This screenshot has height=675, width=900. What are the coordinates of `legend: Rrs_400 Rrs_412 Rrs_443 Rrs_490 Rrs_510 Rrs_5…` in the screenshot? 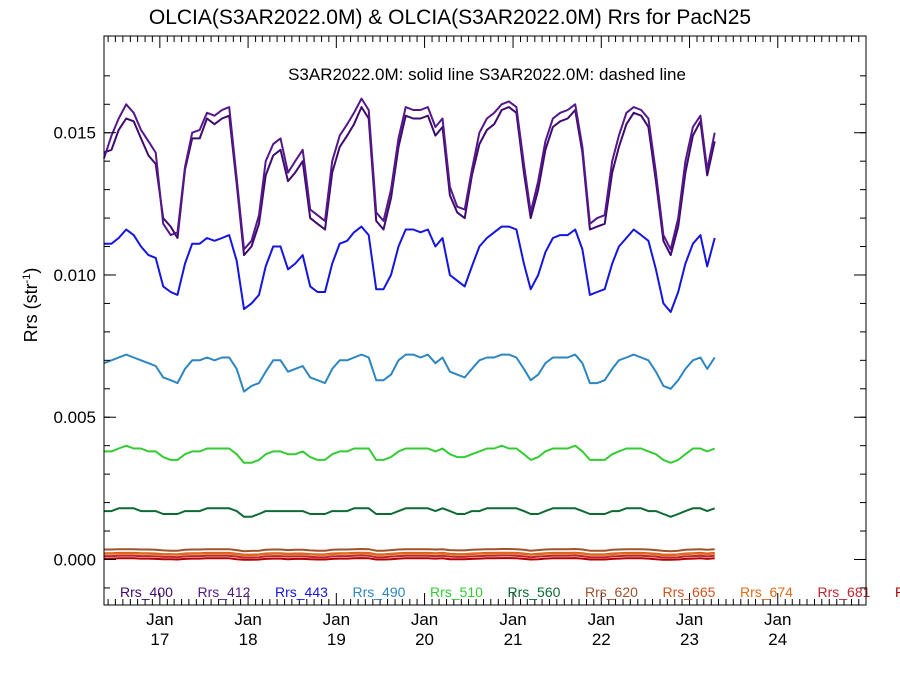 It's located at (510, 592).